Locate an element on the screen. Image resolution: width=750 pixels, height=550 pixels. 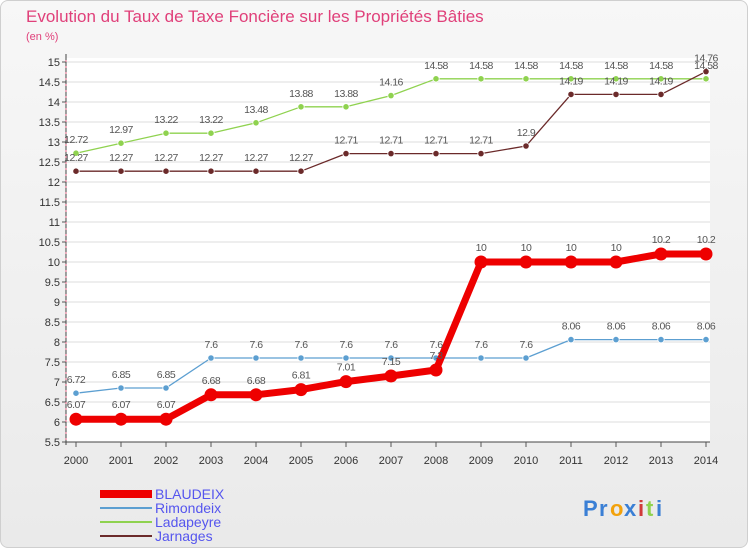
data-label-ladapeyre: 12.97 is located at coordinates (121, 130).